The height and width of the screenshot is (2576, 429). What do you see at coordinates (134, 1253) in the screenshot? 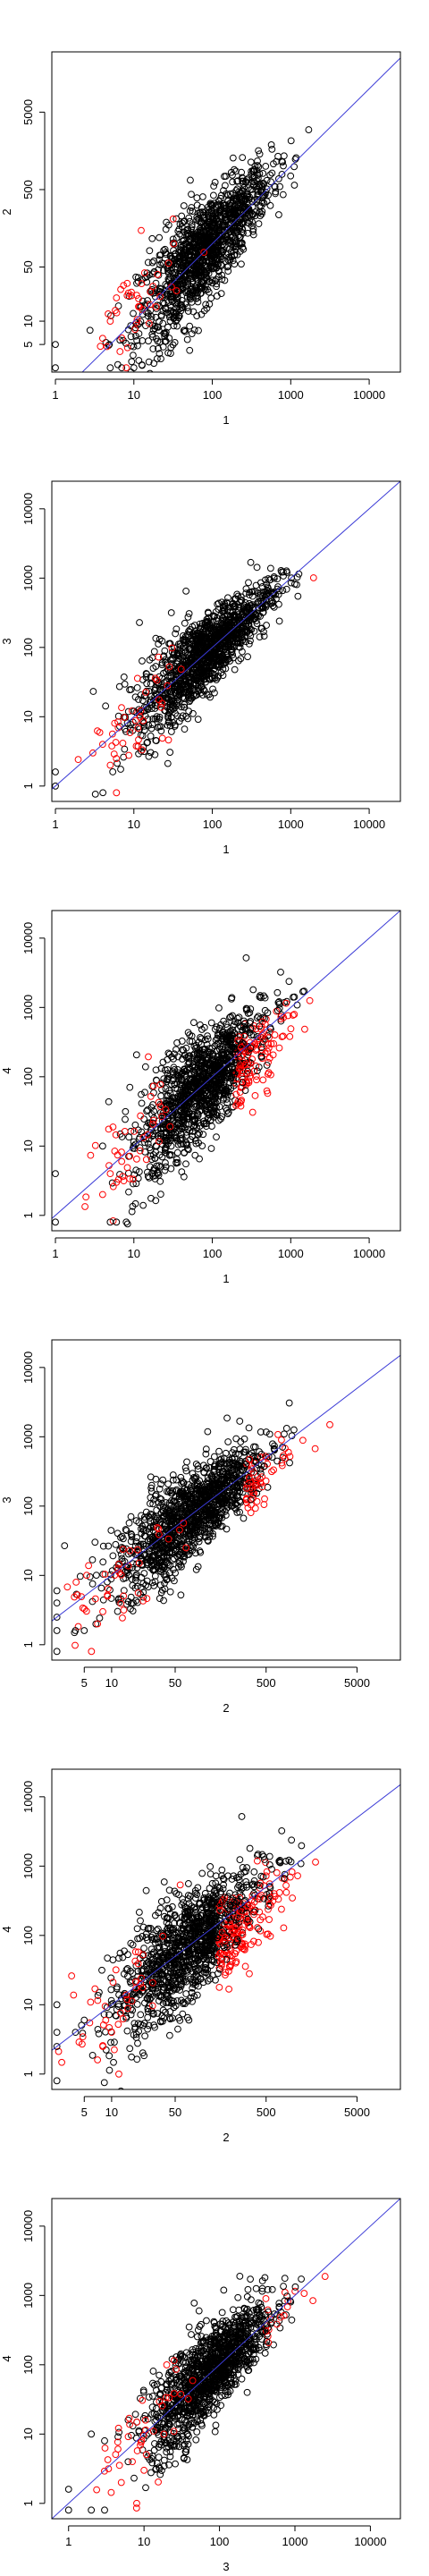
I see `x-tick-label: 10` at bounding box center [134, 1253].